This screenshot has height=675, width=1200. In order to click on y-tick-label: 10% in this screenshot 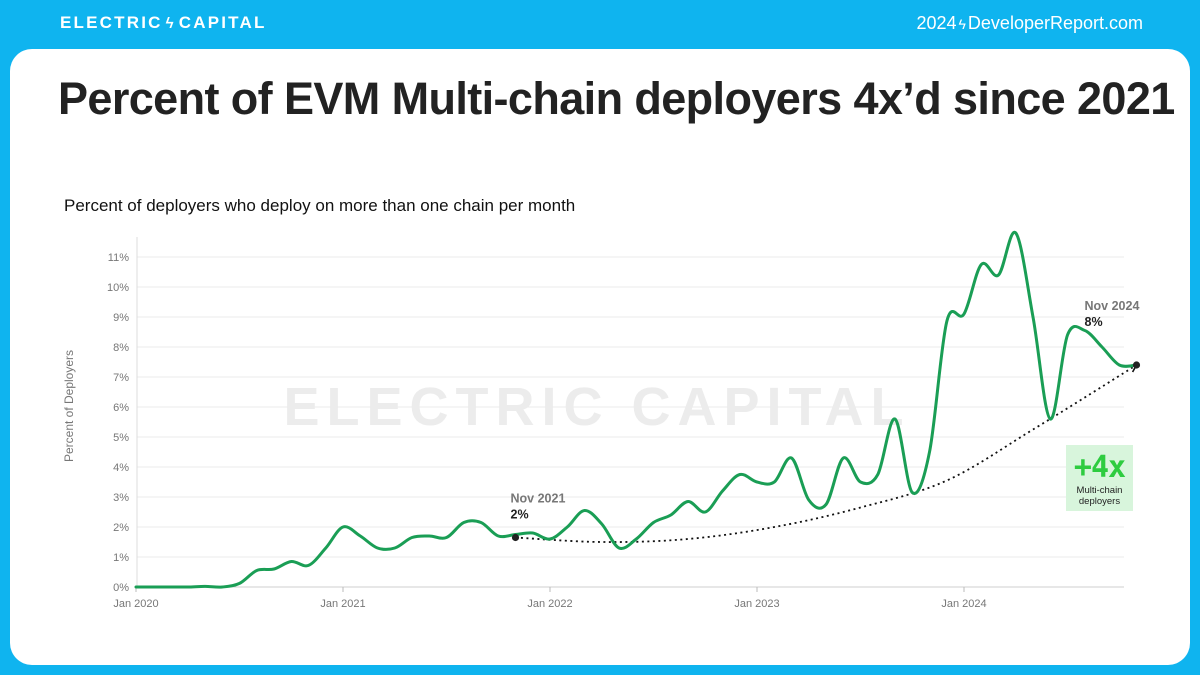, I will do `click(118, 288)`.